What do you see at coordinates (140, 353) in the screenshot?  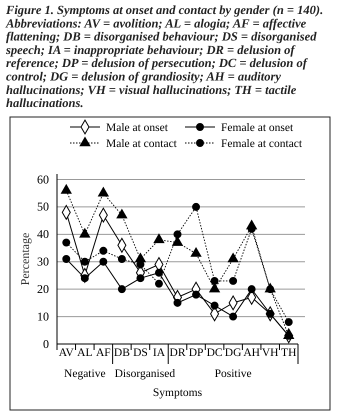 I see `x-tick-label: DS` at bounding box center [140, 353].